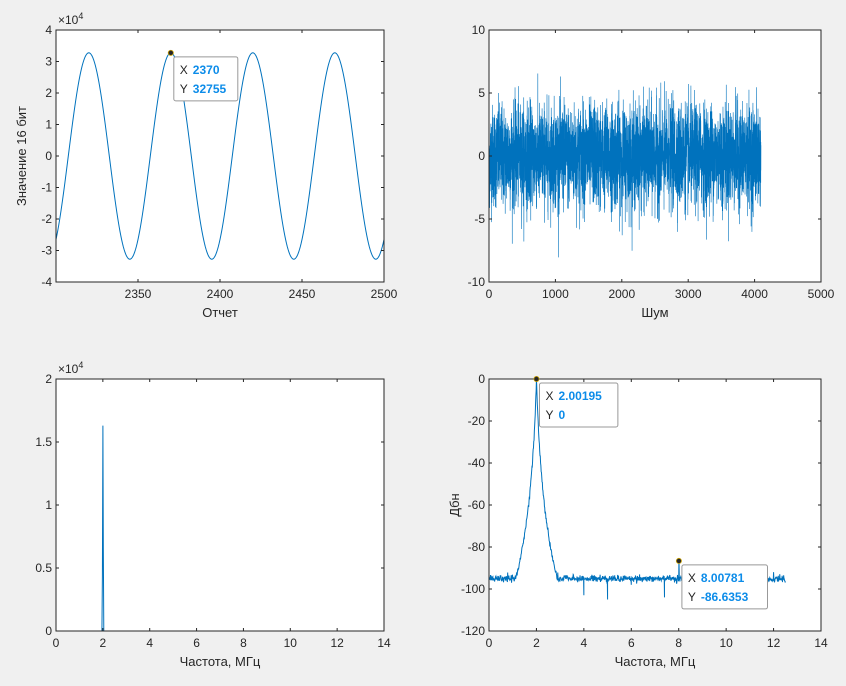 The width and height of the screenshot is (846, 686). I want to click on datatip-y-value: 0, so click(561, 415).